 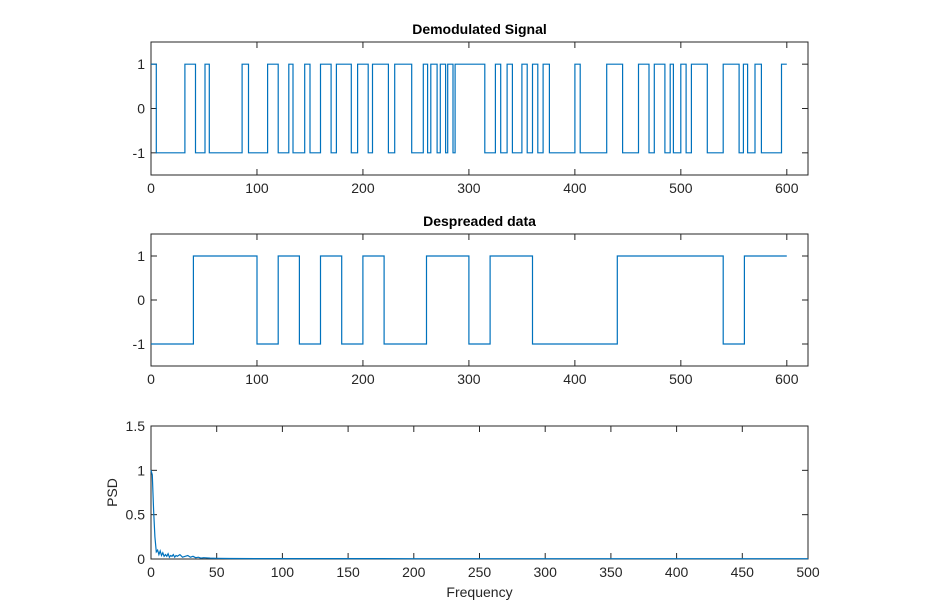 I want to click on y-tick-label-2--1: -1, so click(x=139, y=344).